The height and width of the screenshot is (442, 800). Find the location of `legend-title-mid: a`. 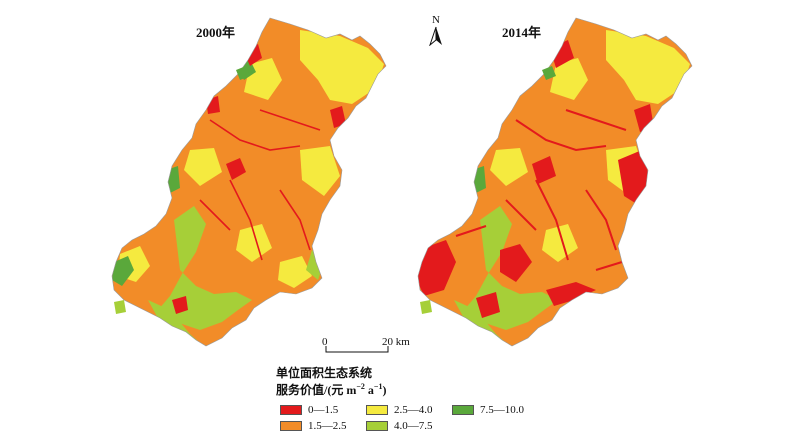

legend-title-mid: a is located at coordinates (369, 390).